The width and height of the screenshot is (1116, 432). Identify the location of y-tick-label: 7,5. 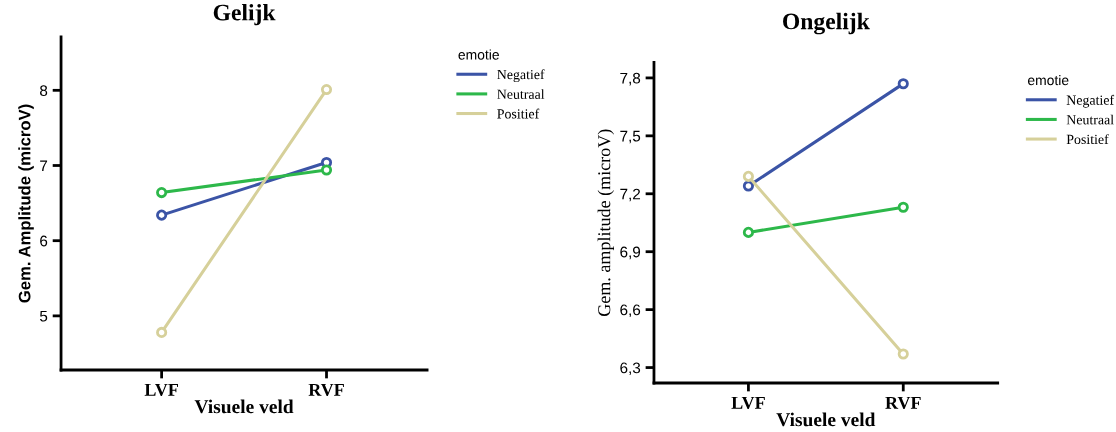
(630, 137).